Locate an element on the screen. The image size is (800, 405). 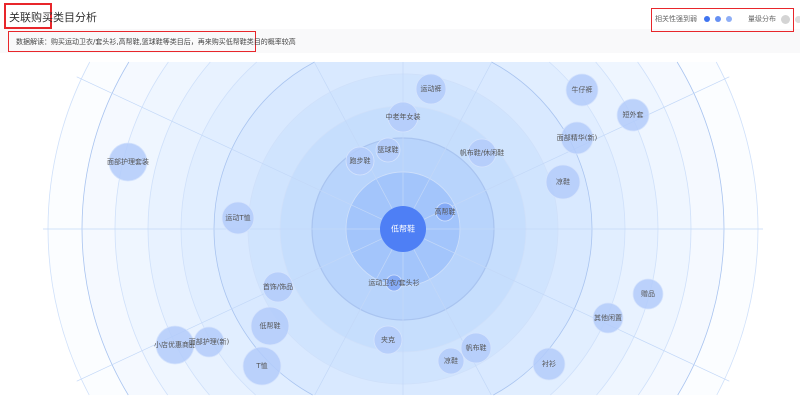
bubble-label: 衬衫 is located at coordinates (549, 363).